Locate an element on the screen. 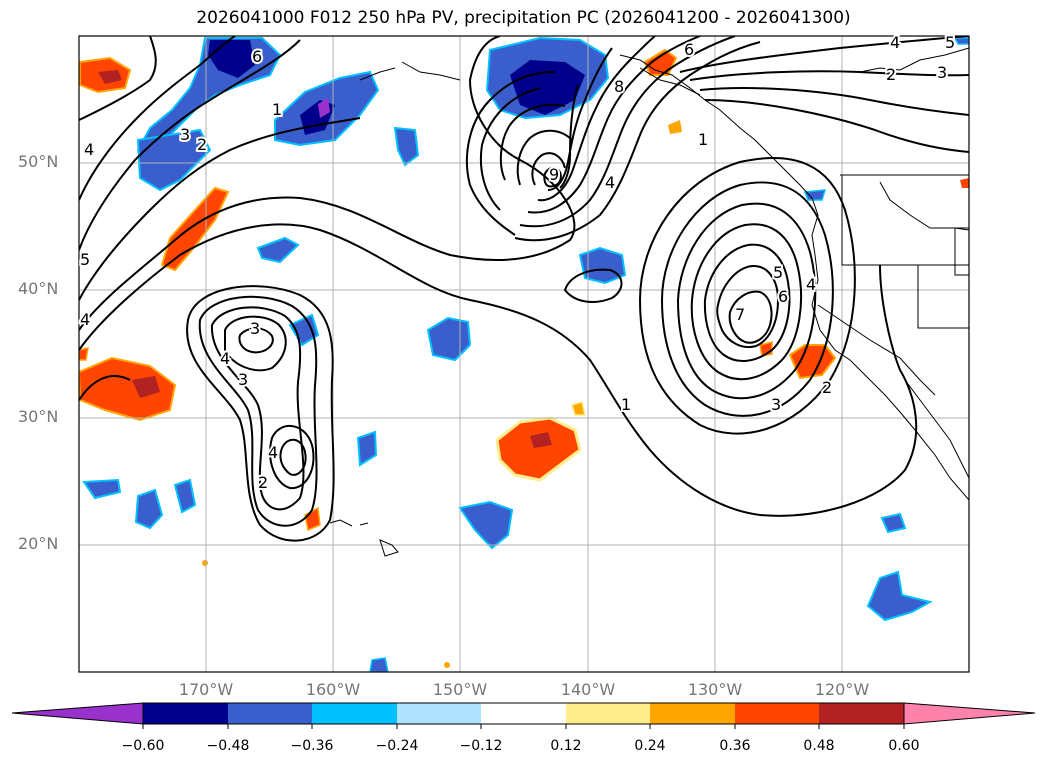 This screenshot has height=765, width=1047. lon-label: 150°W is located at coordinates (460, 689).